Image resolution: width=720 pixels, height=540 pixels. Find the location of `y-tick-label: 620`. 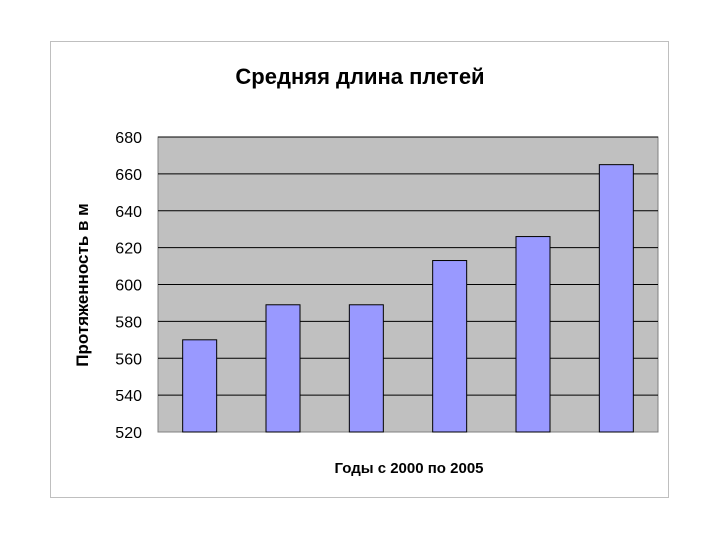

y-tick-label: 620 is located at coordinates (128, 249).